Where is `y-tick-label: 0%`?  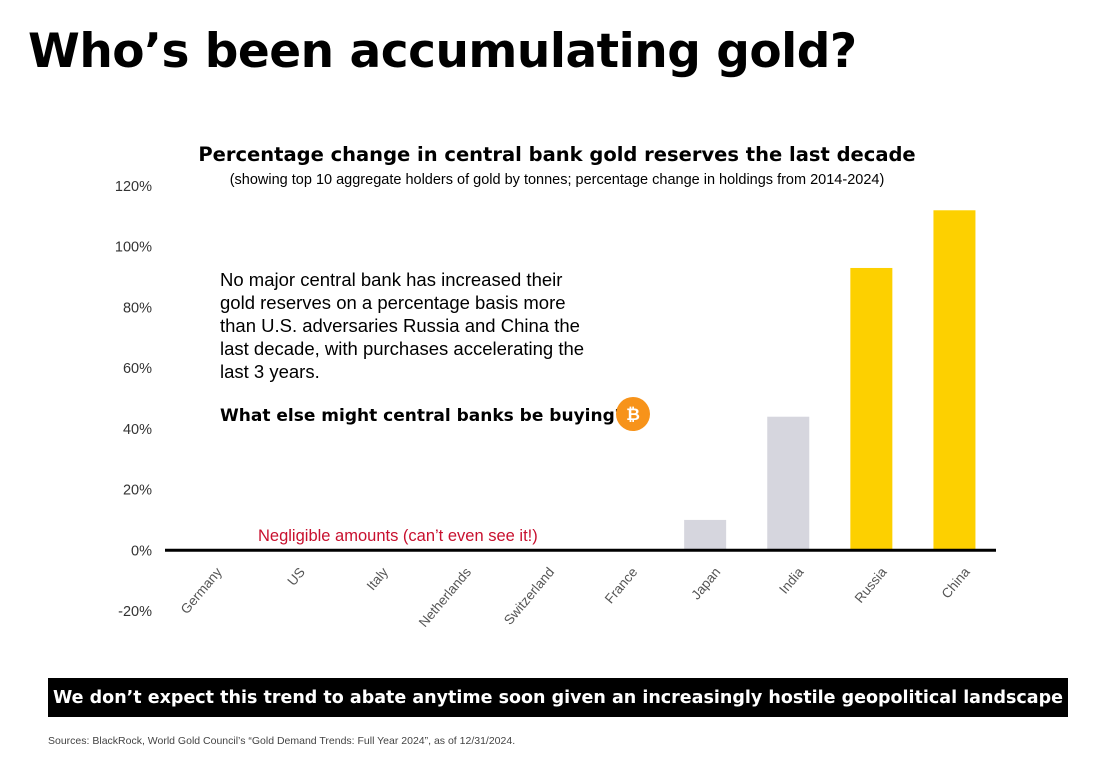
y-tick-label: 0% is located at coordinates (141, 551).